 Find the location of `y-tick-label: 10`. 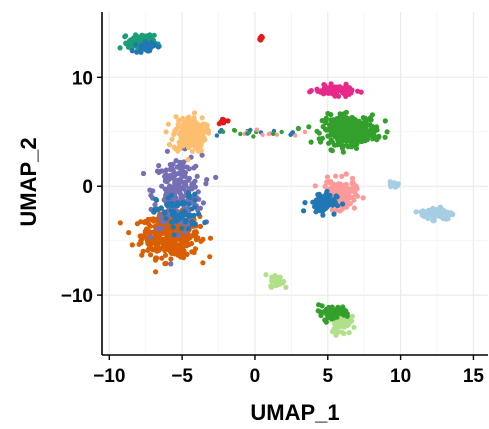

y-tick-label: 10 is located at coordinates (82, 78).